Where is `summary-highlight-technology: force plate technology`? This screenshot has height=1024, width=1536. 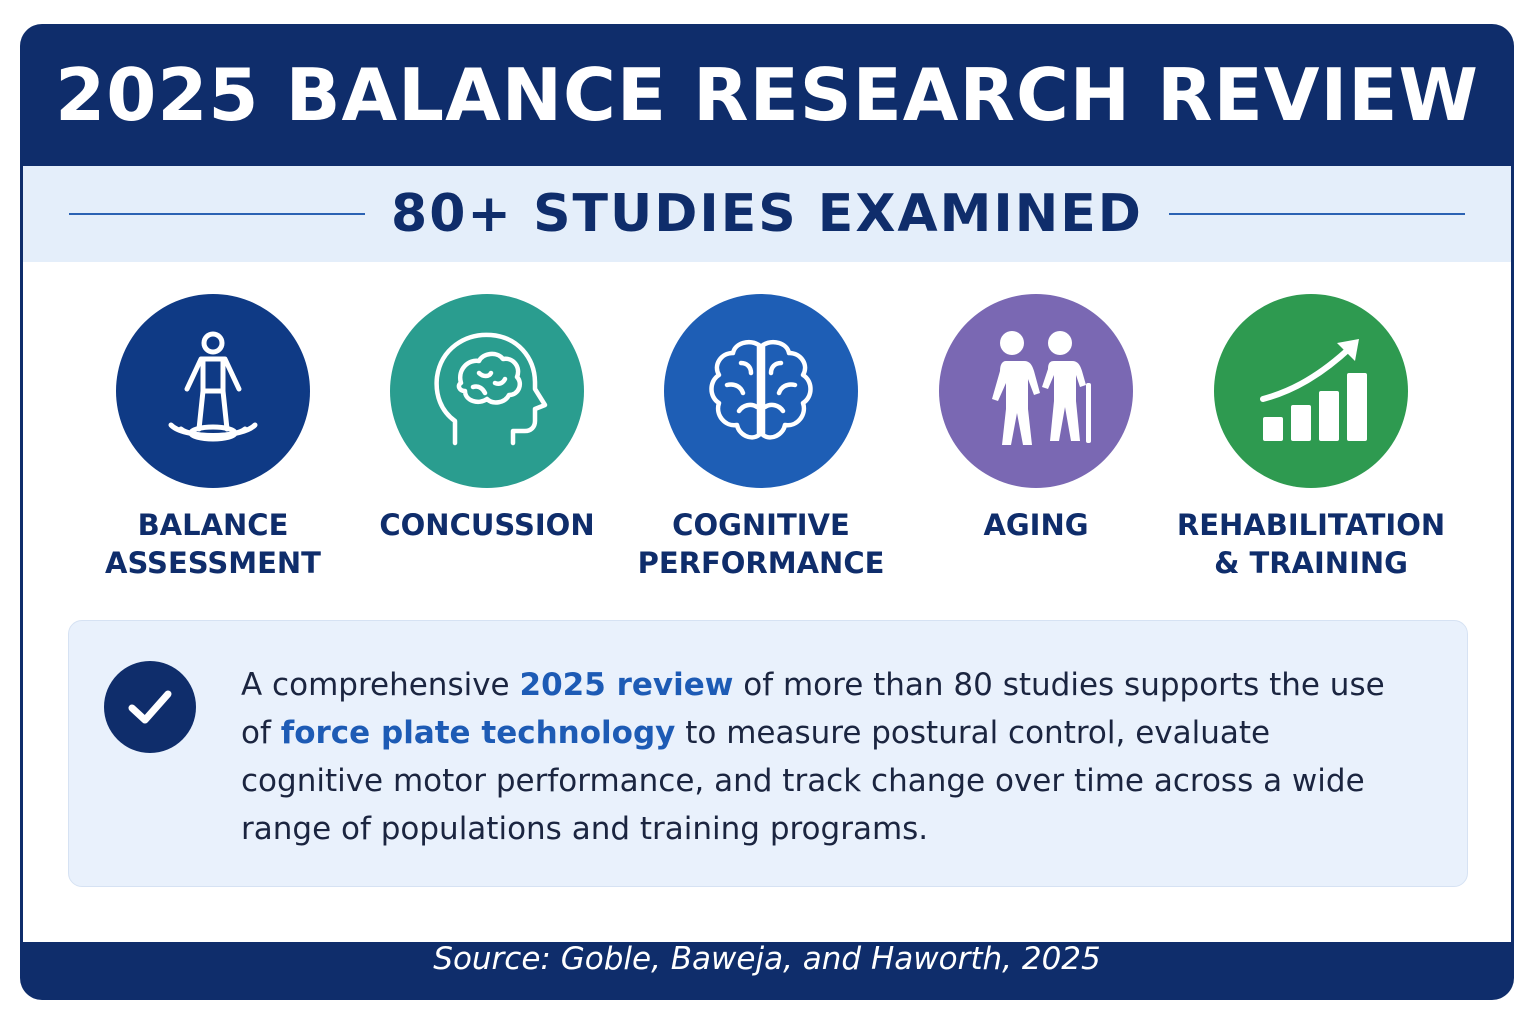
summary-highlight-technology: force plate technology is located at coordinates (478, 733).